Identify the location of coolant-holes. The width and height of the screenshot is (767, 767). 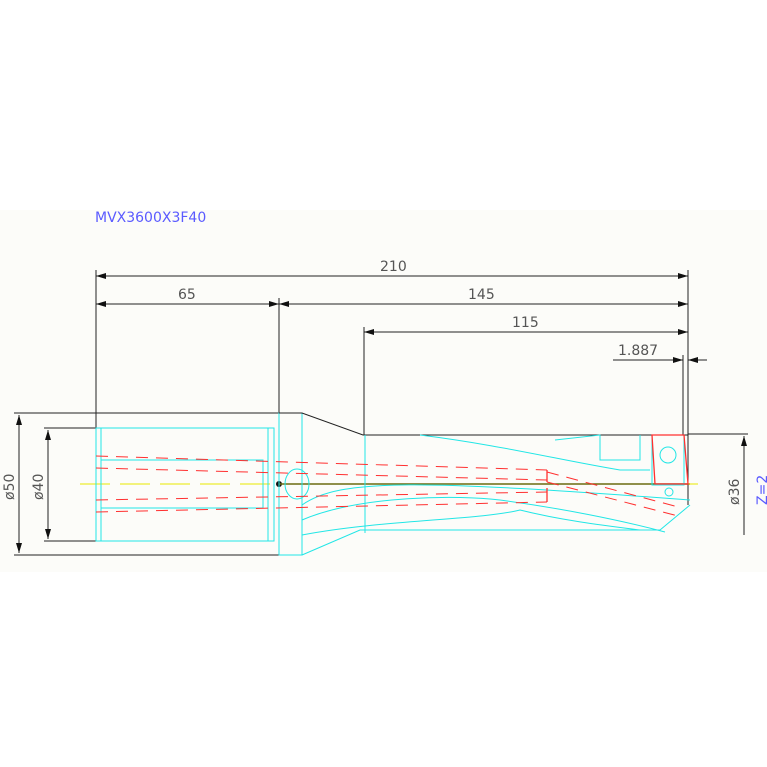
(389, 486).